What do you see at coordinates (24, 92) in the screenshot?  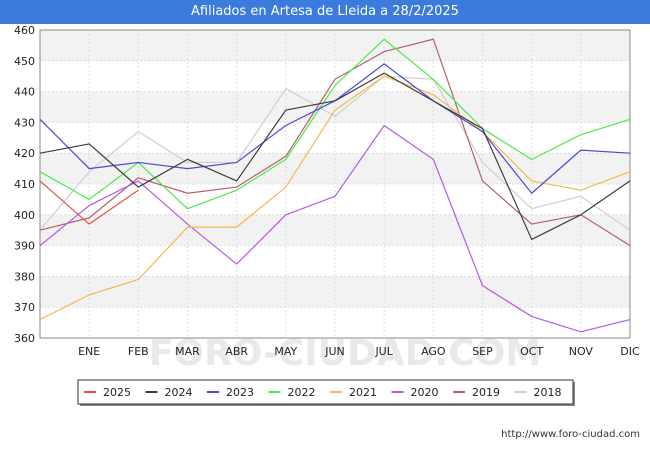 I see `y-tick-label: 440` at bounding box center [24, 92].